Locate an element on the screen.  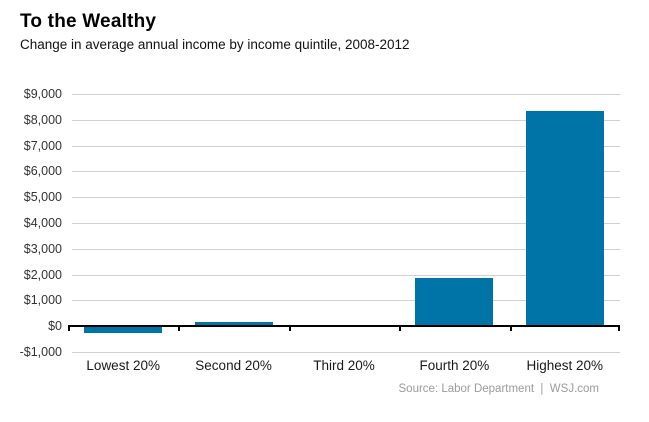
x-tick-label: Lowest 20% is located at coordinates (123, 365).